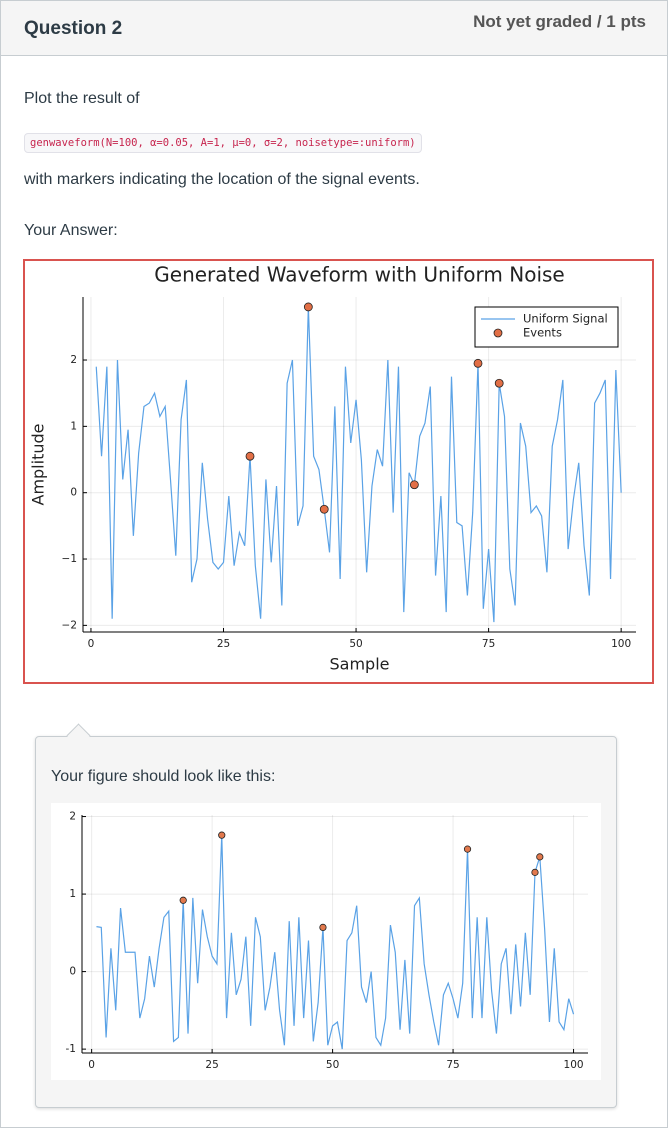  I want to click on y-tick-label: -1, so click(71, 1049).